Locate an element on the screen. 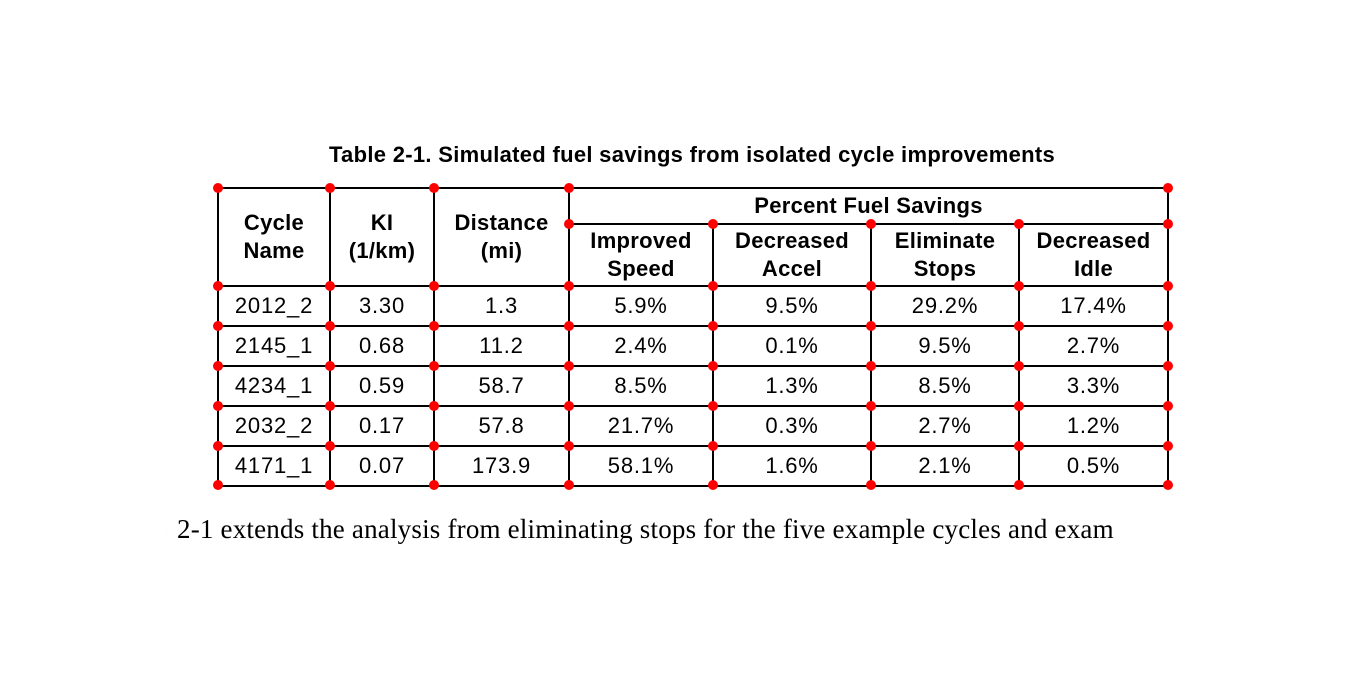 The height and width of the screenshot is (674, 1366). table-row: 4234_1 0.59 58.7 8.5% 1.3% 8.5% 3.3% is located at coordinates (693, 386).